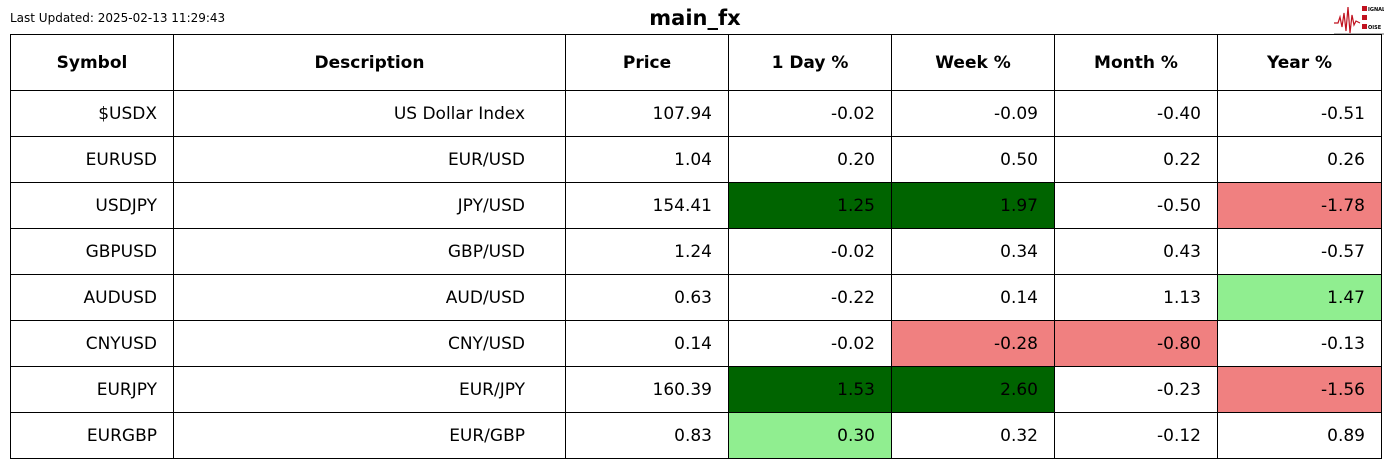 The image size is (1390, 470). What do you see at coordinates (1136, 389) in the screenshot?
I see `cell-month-pct: -0.23` at bounding box center [1136, 389].